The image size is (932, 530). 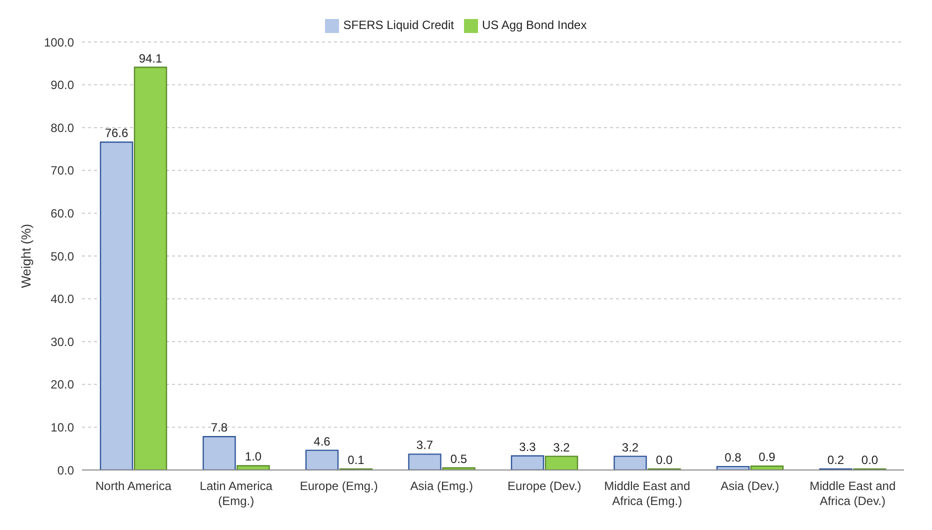 I want to click on x-tick-label: Europe (Dev.), so click(x=544, y=486).